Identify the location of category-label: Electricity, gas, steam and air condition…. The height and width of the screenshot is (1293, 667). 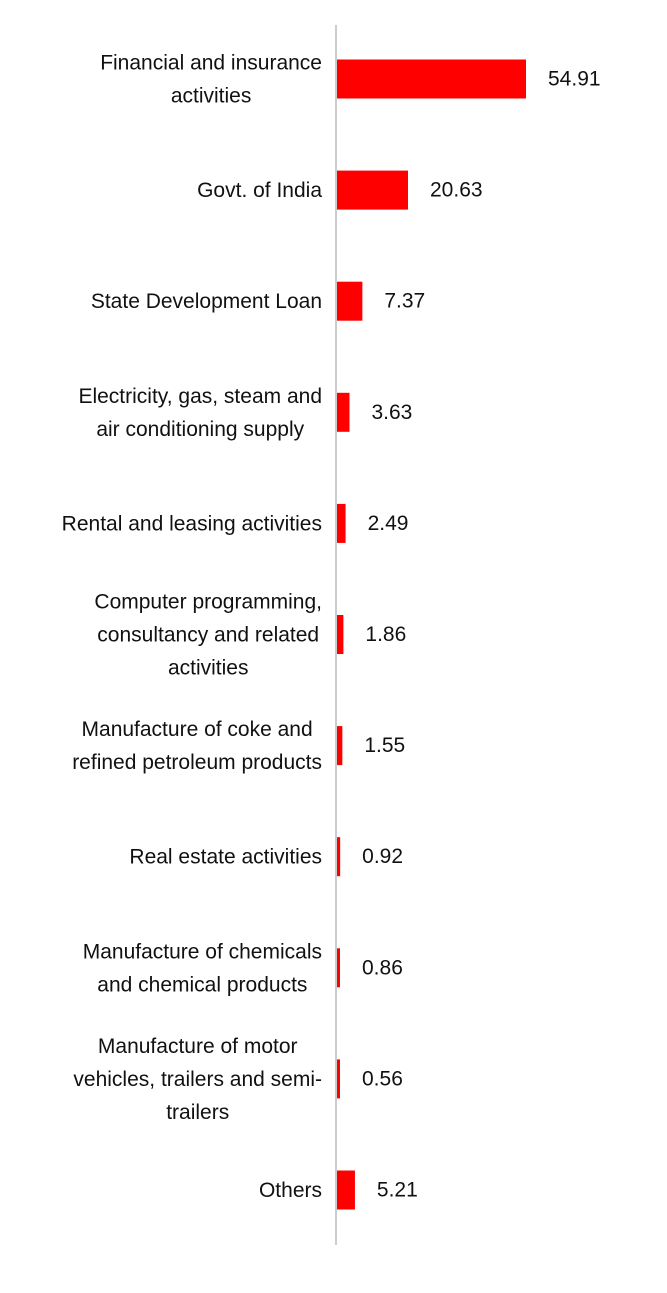
(200, 412).